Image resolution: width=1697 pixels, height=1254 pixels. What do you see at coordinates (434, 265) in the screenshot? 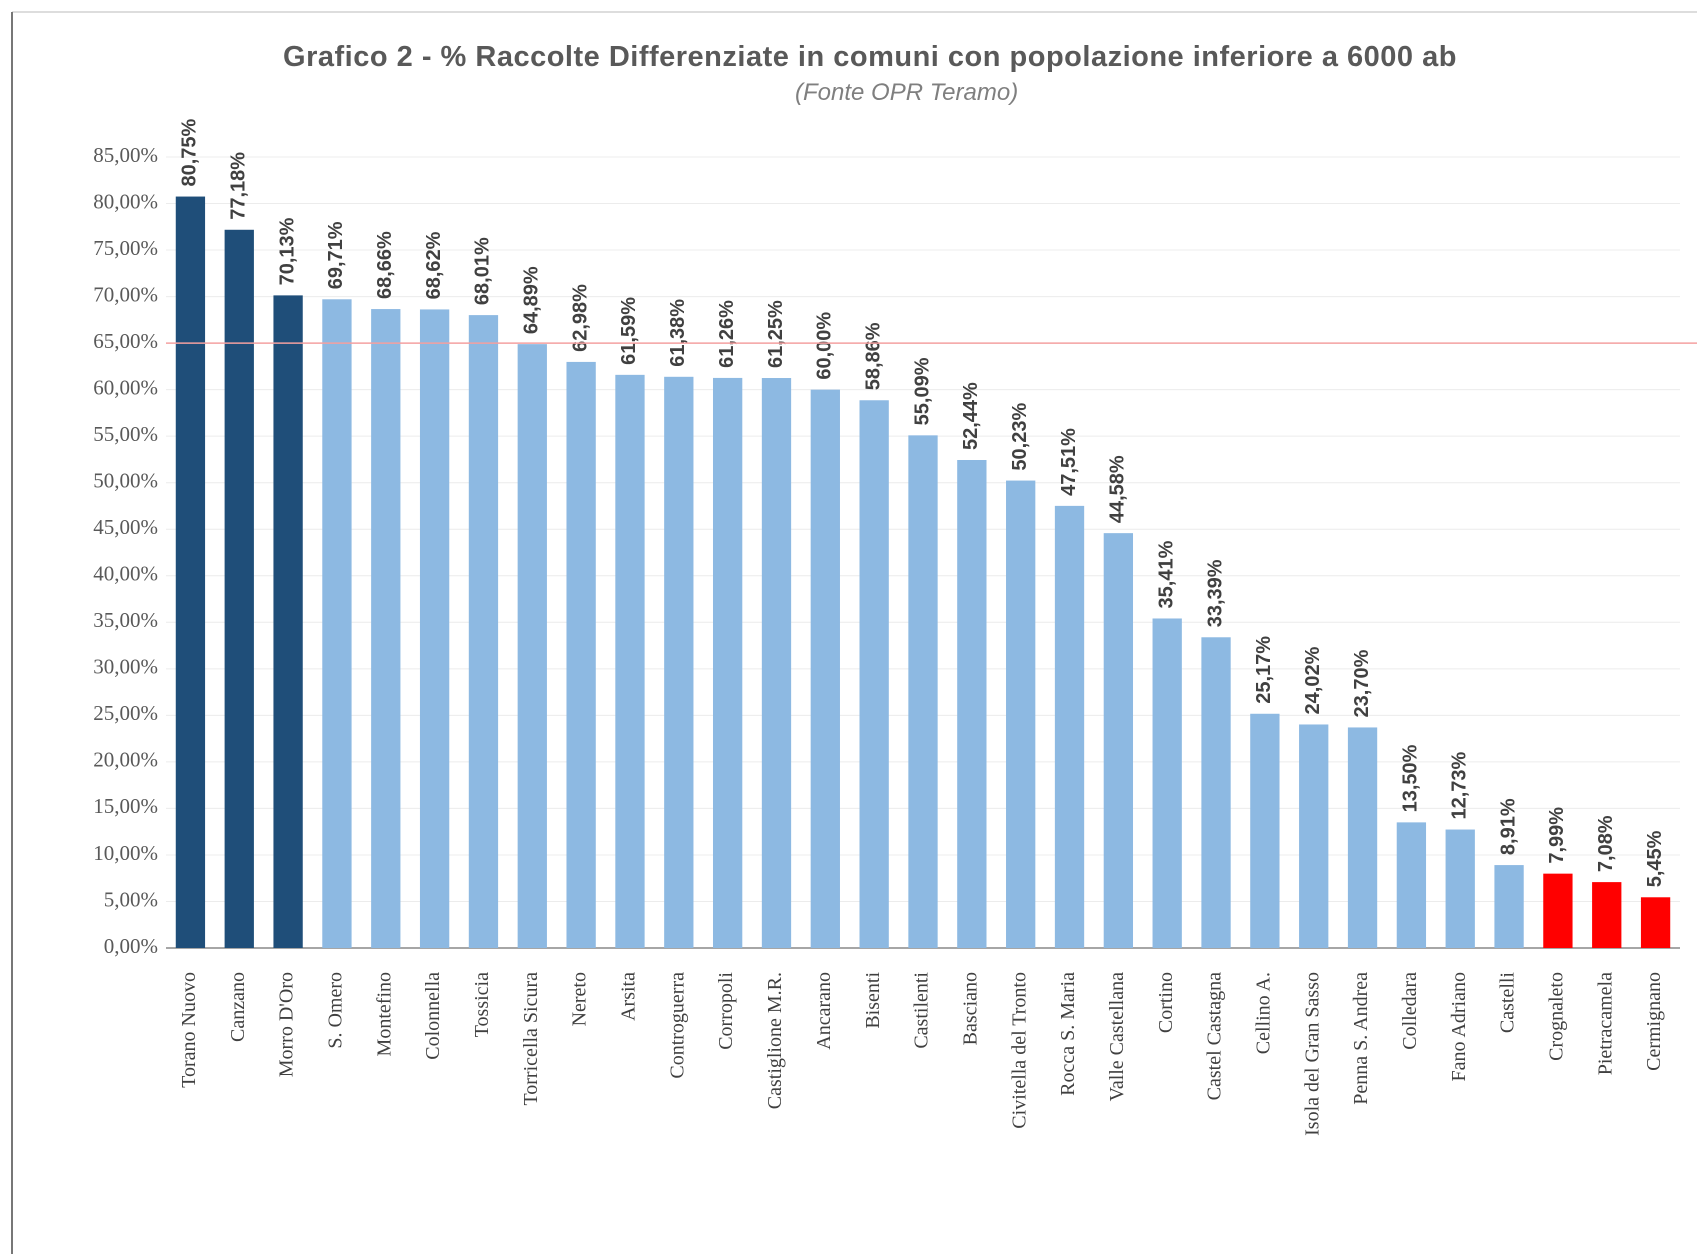
I see `value-label: 68,62%` at bounding box center [434, 265].